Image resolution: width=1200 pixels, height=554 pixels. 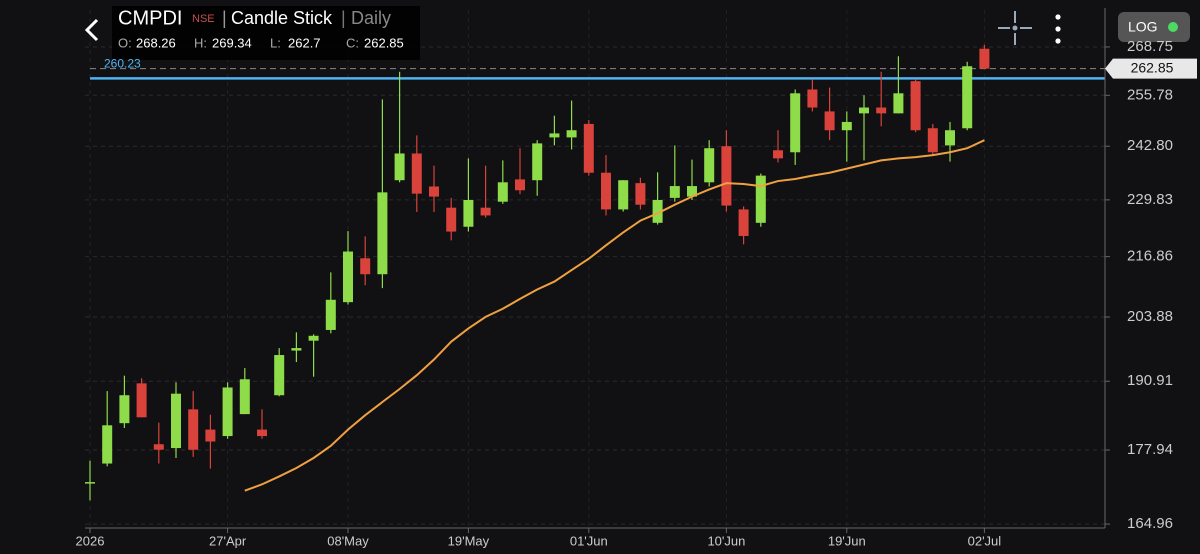 I want to click on crosshair-button, so click(x=1015, y=28).